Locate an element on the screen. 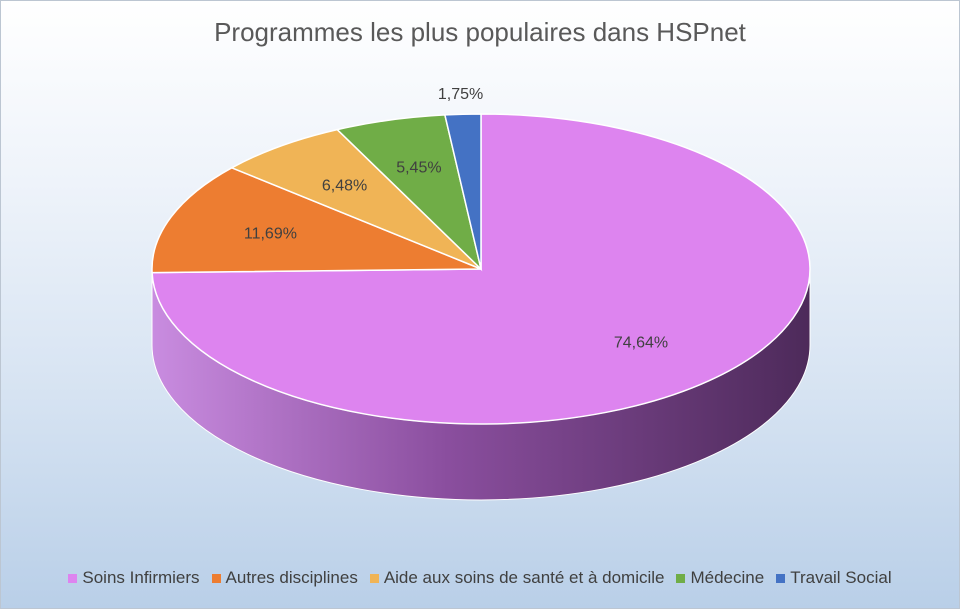 Image resolution: width=960 pixels, height=609 pixels. legend-item-travail-social: Travail Social is located at coordinates (834, 578).